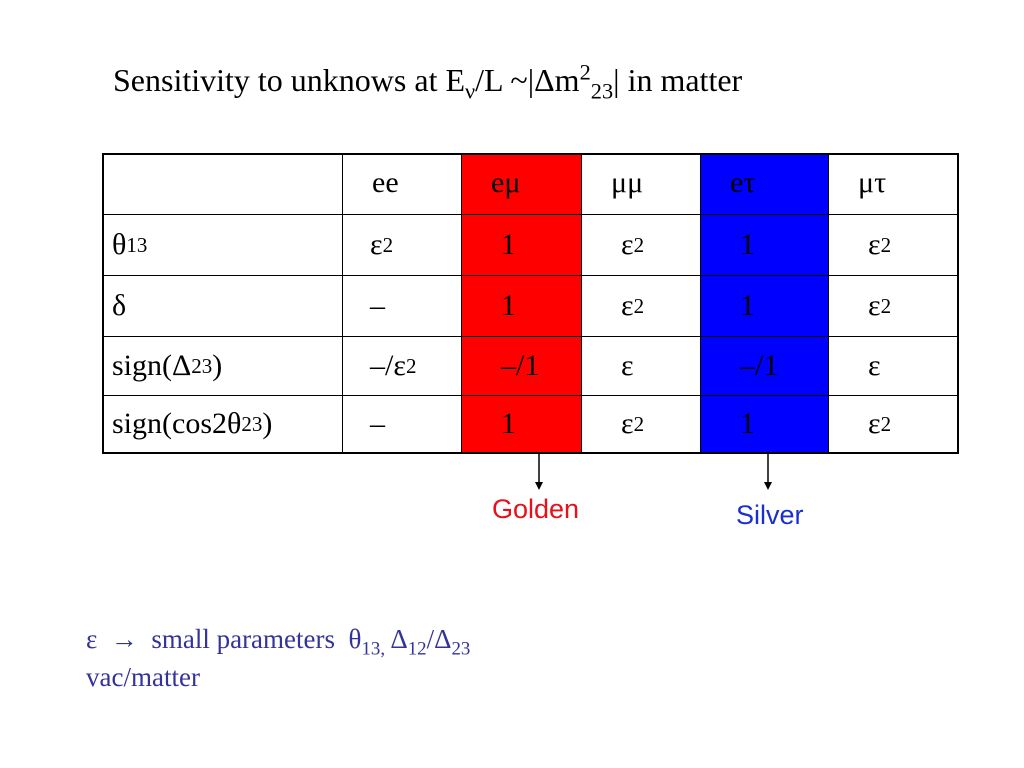  I want to click on text-run: | in matter, so click(678, 80).